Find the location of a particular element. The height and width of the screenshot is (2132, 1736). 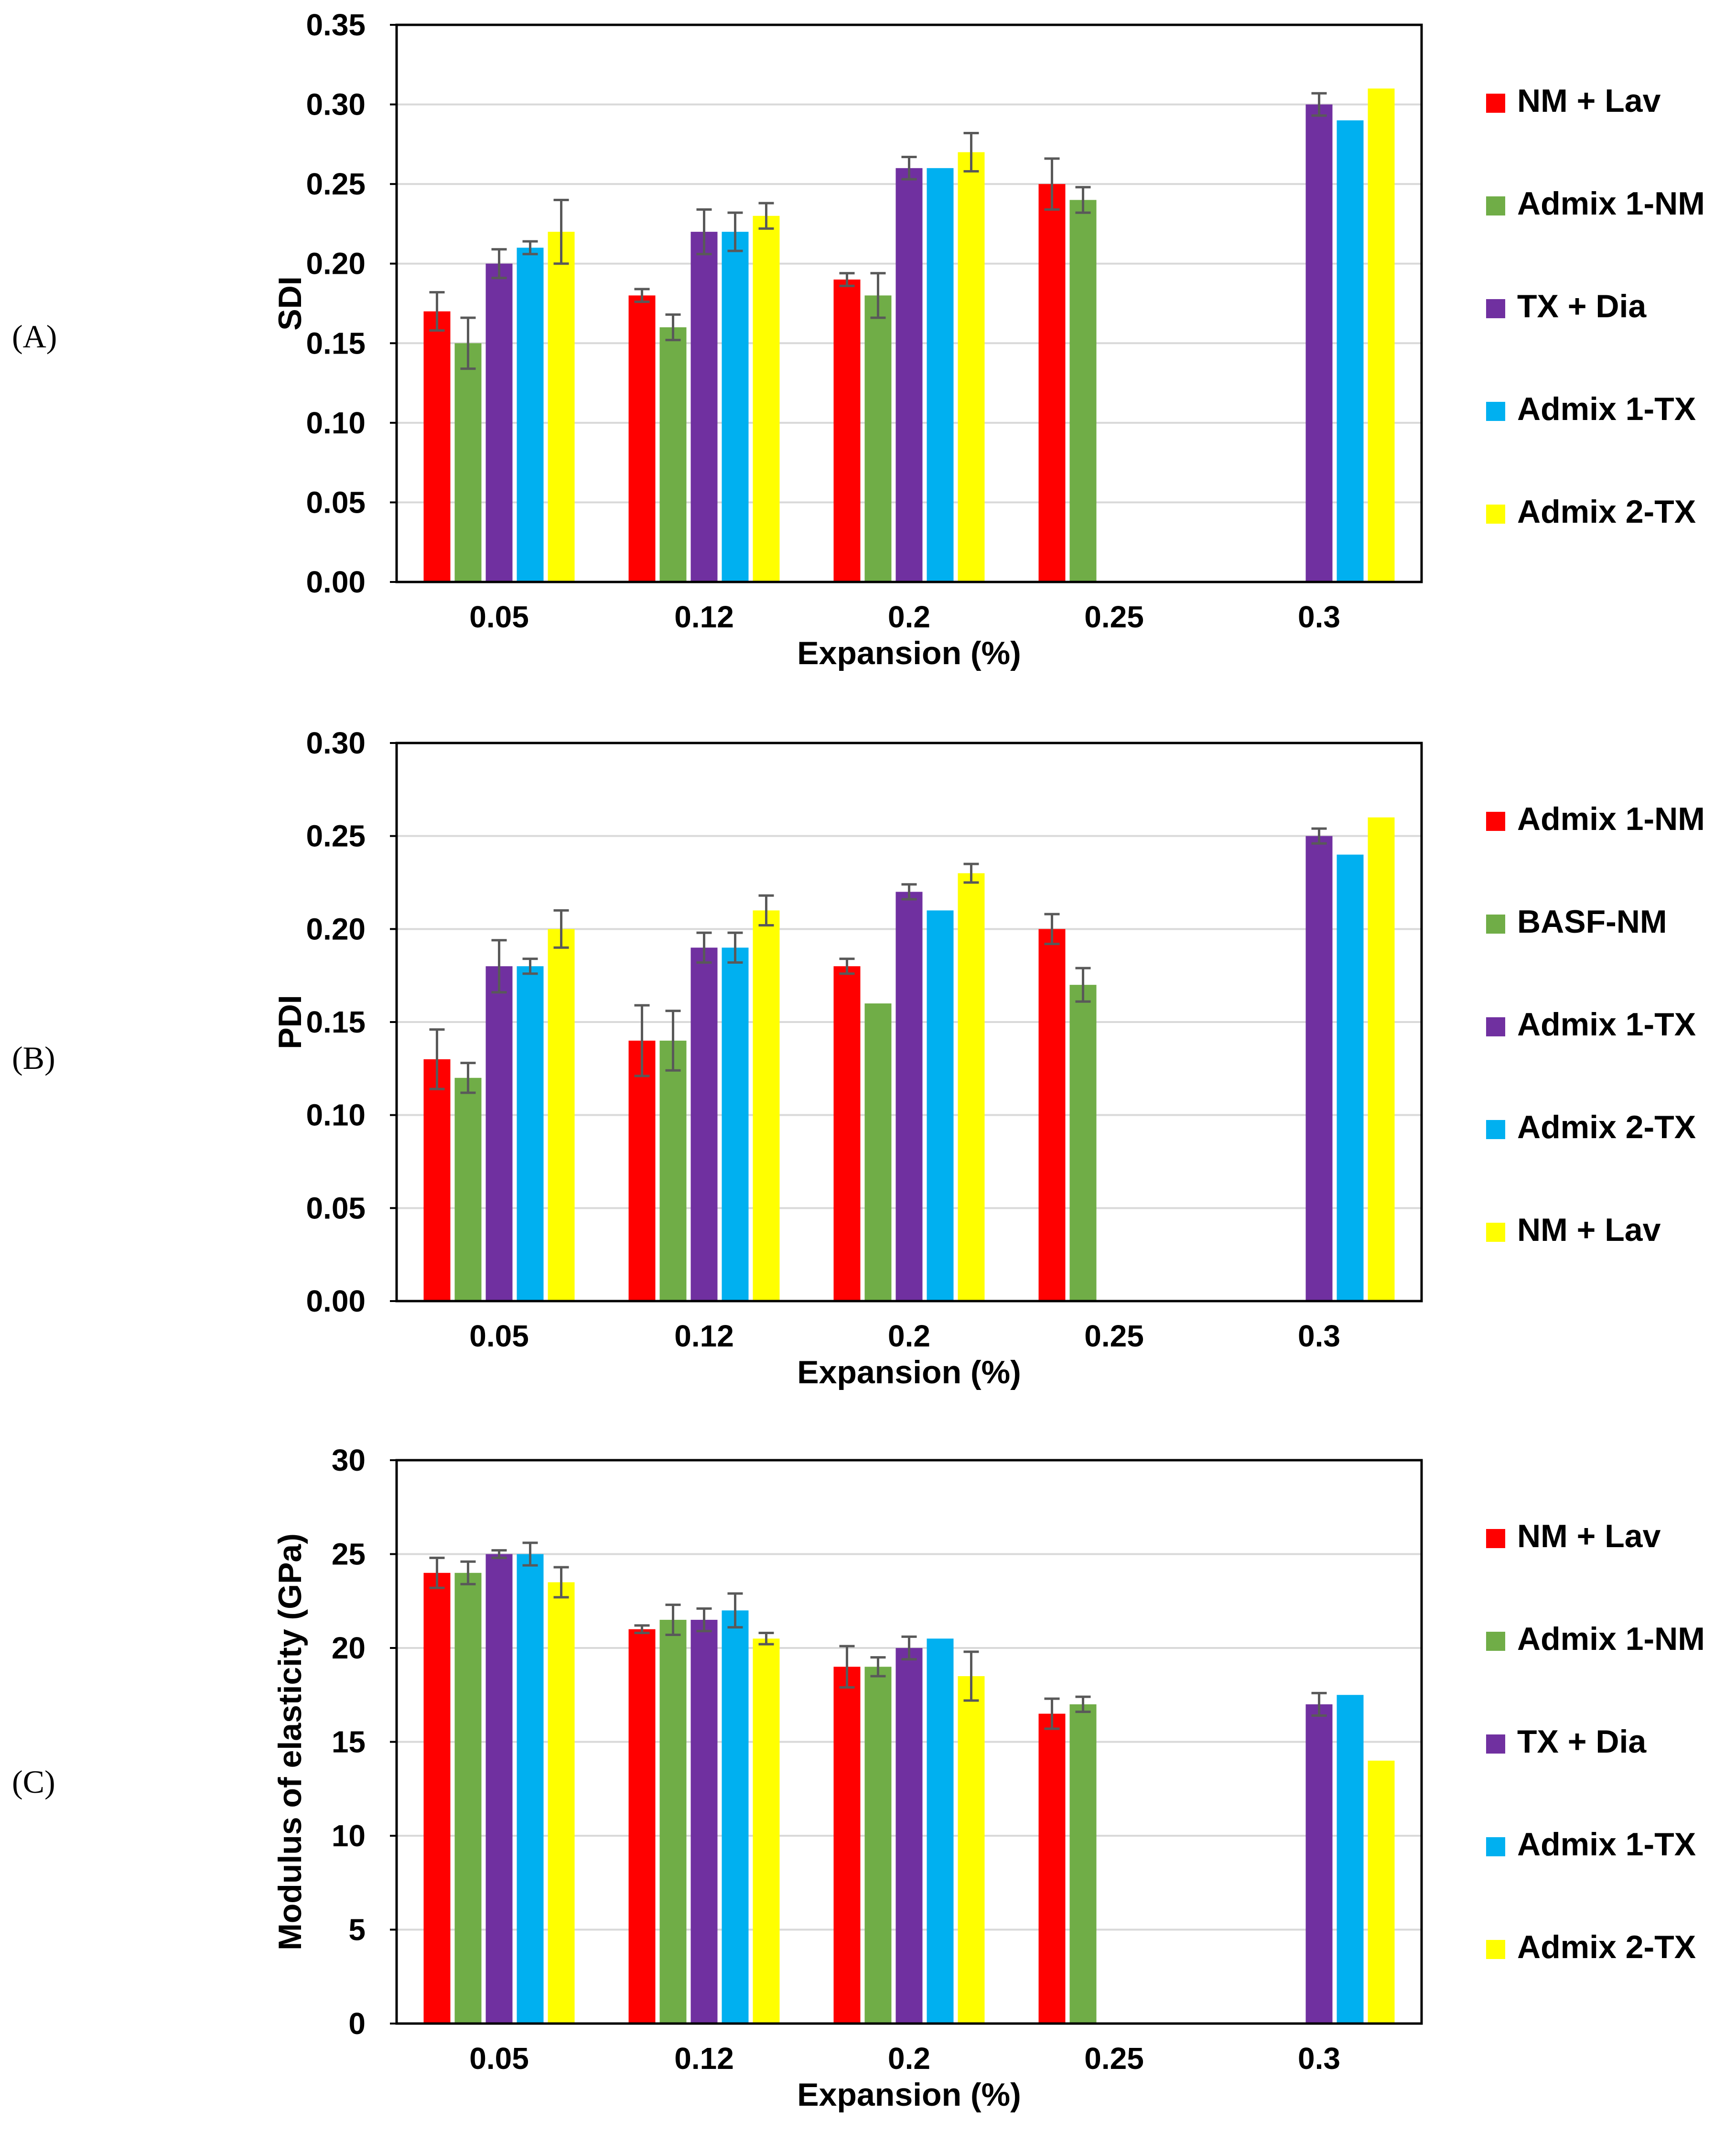

panel-label: (C) is located at coordinates (33, 1782).